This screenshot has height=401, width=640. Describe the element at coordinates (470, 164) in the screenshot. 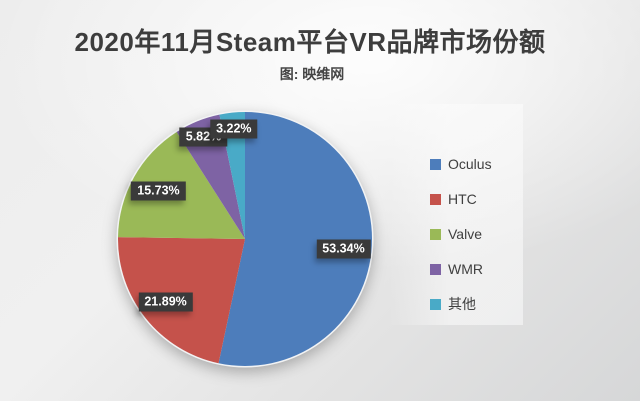

I see `legend-label: Oculus` at that location.